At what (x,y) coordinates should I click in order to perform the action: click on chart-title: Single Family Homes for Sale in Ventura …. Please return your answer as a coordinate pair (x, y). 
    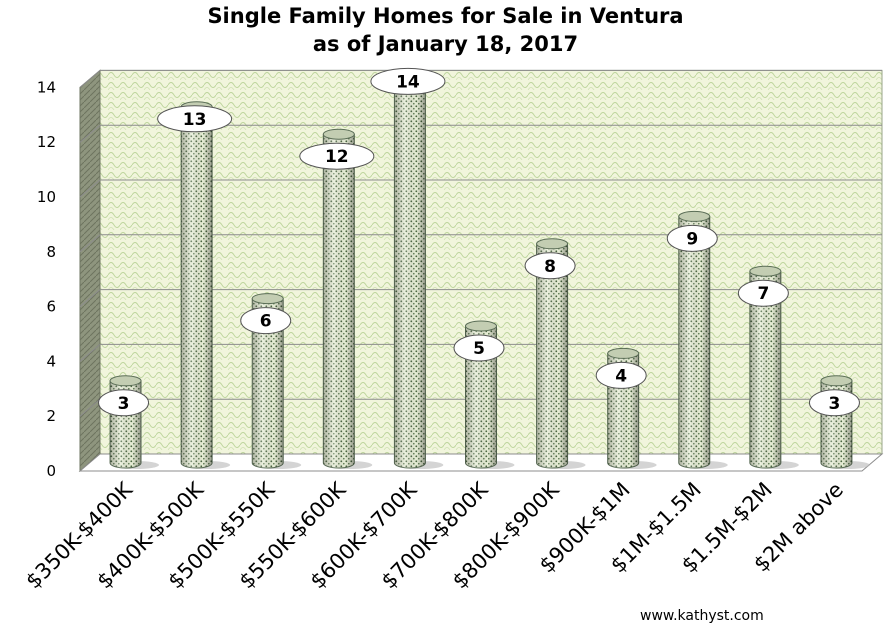
    Looking at the image, I should click on (445, 30).